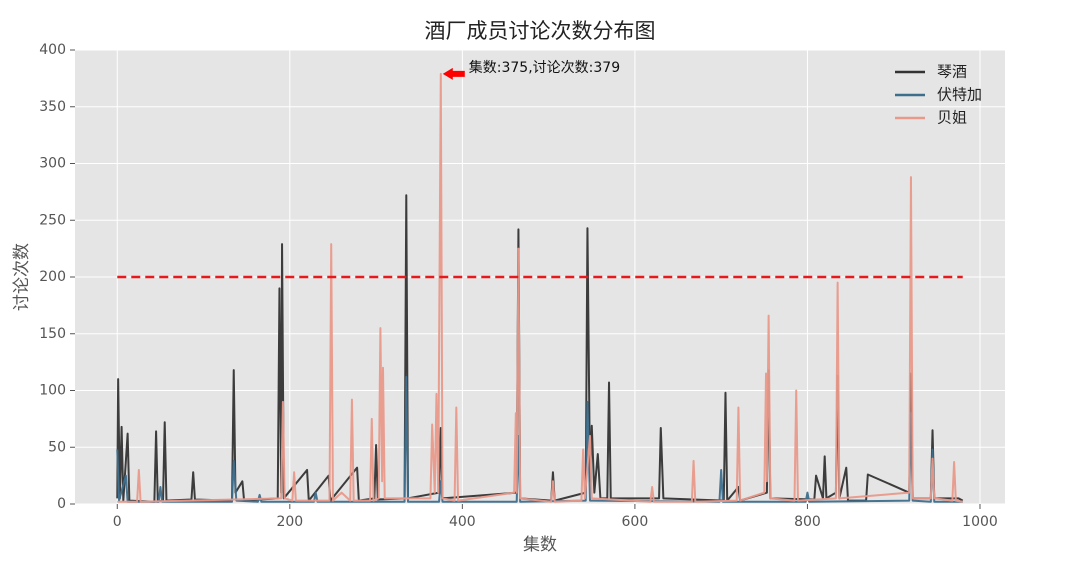  I want to click on x-tick-label: 1000, so click(980, 522).